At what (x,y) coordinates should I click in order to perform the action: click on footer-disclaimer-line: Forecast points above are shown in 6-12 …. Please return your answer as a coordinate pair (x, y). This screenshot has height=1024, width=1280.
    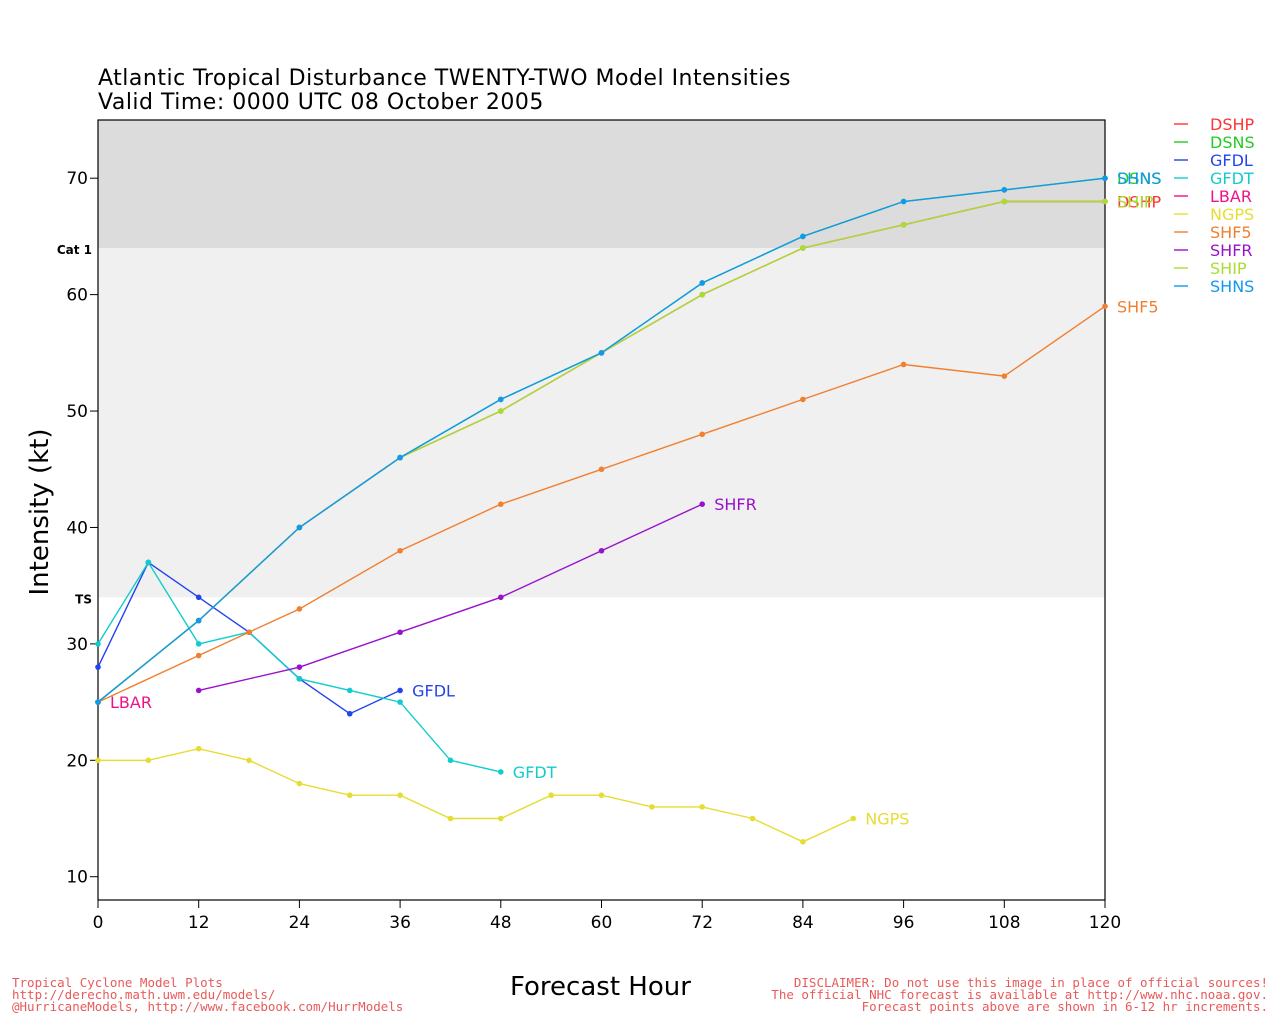
    Looking at the image, I should click on (1064, 1006).